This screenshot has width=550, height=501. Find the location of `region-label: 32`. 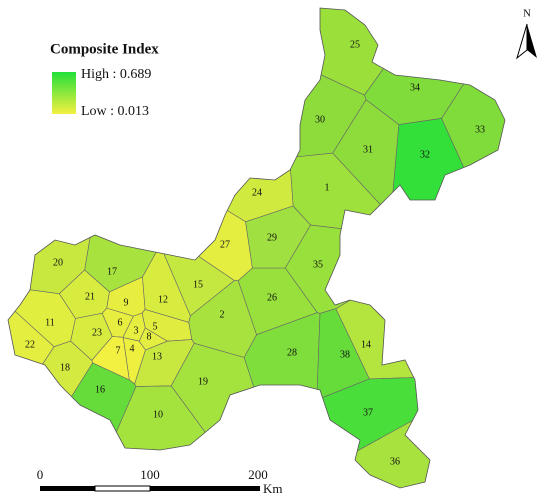

region-label: 32 is located at coordinates (425, 154).